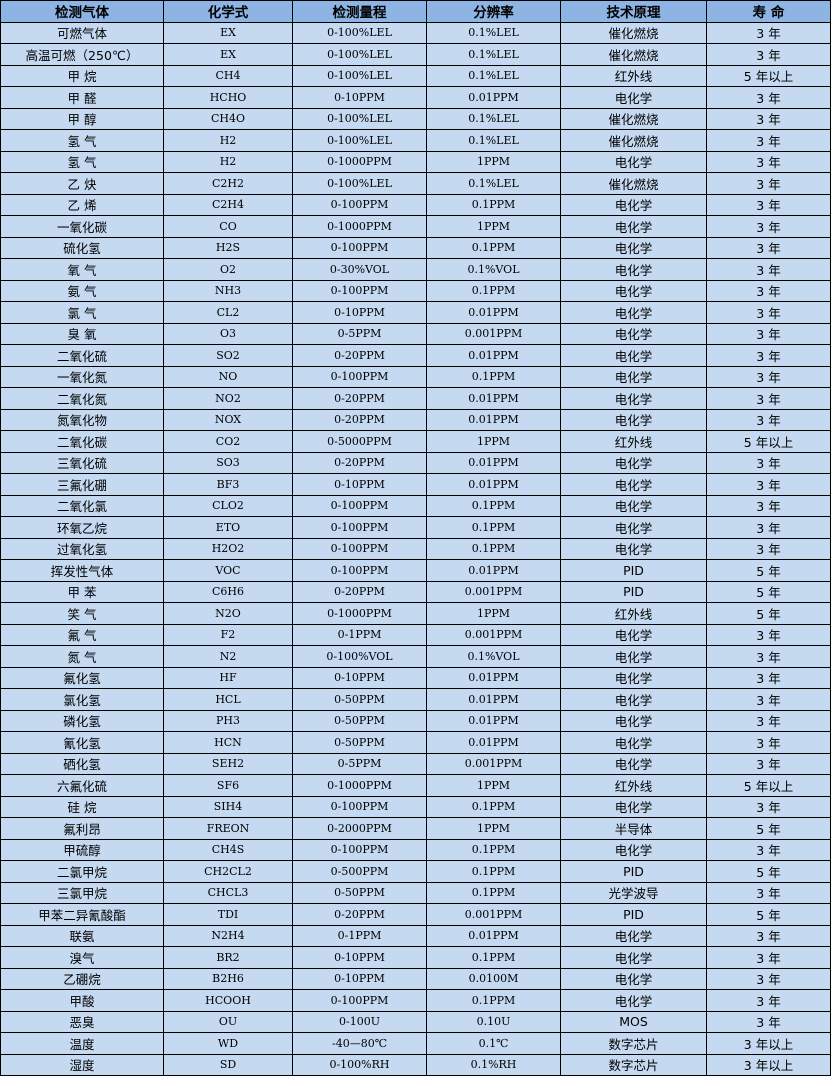 Image resolution: width=831 pixels, height=1076 pixels. I want to click on table-row: 氢 气 H2 0-1000PPM 1PPM 电化学 3 年, so click(415, 161).